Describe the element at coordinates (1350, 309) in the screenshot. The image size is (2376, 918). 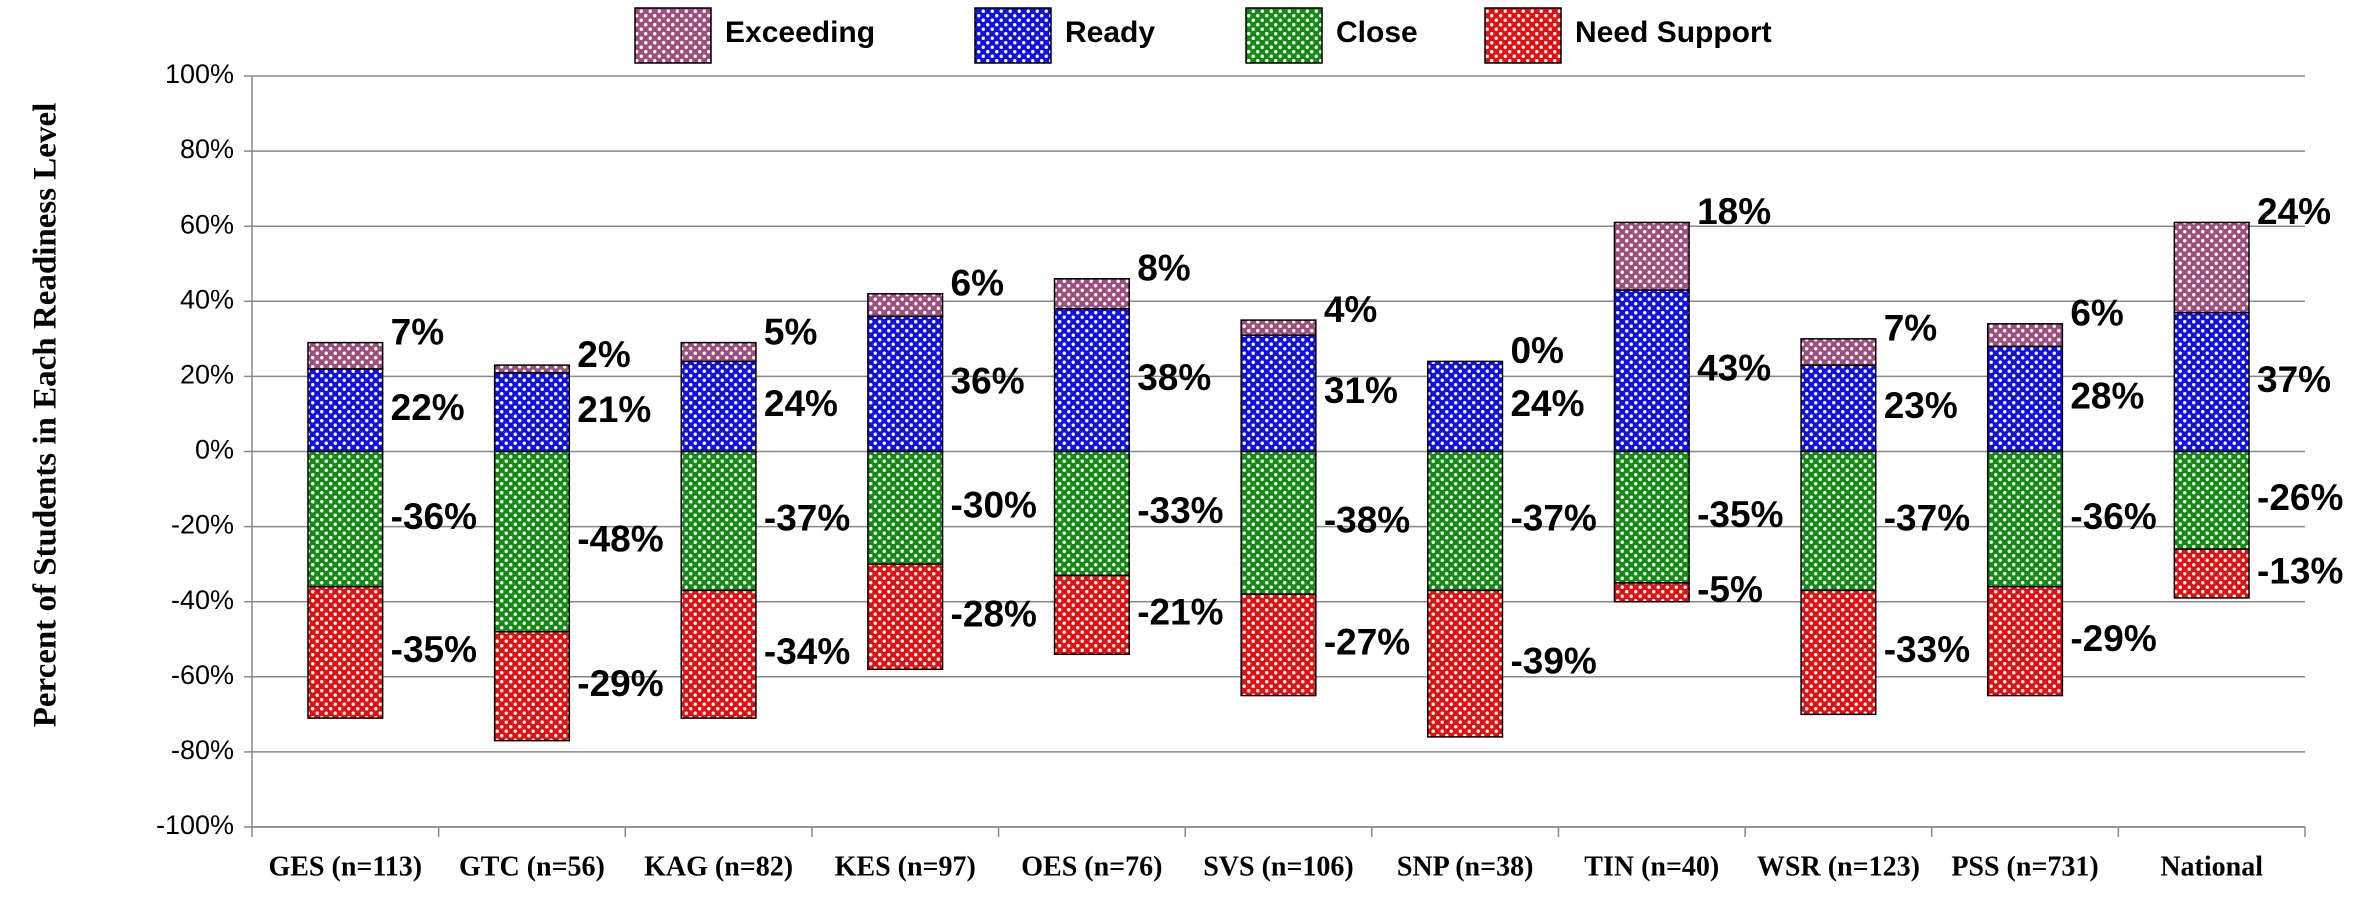
I see `value-label: 4%` at that location.